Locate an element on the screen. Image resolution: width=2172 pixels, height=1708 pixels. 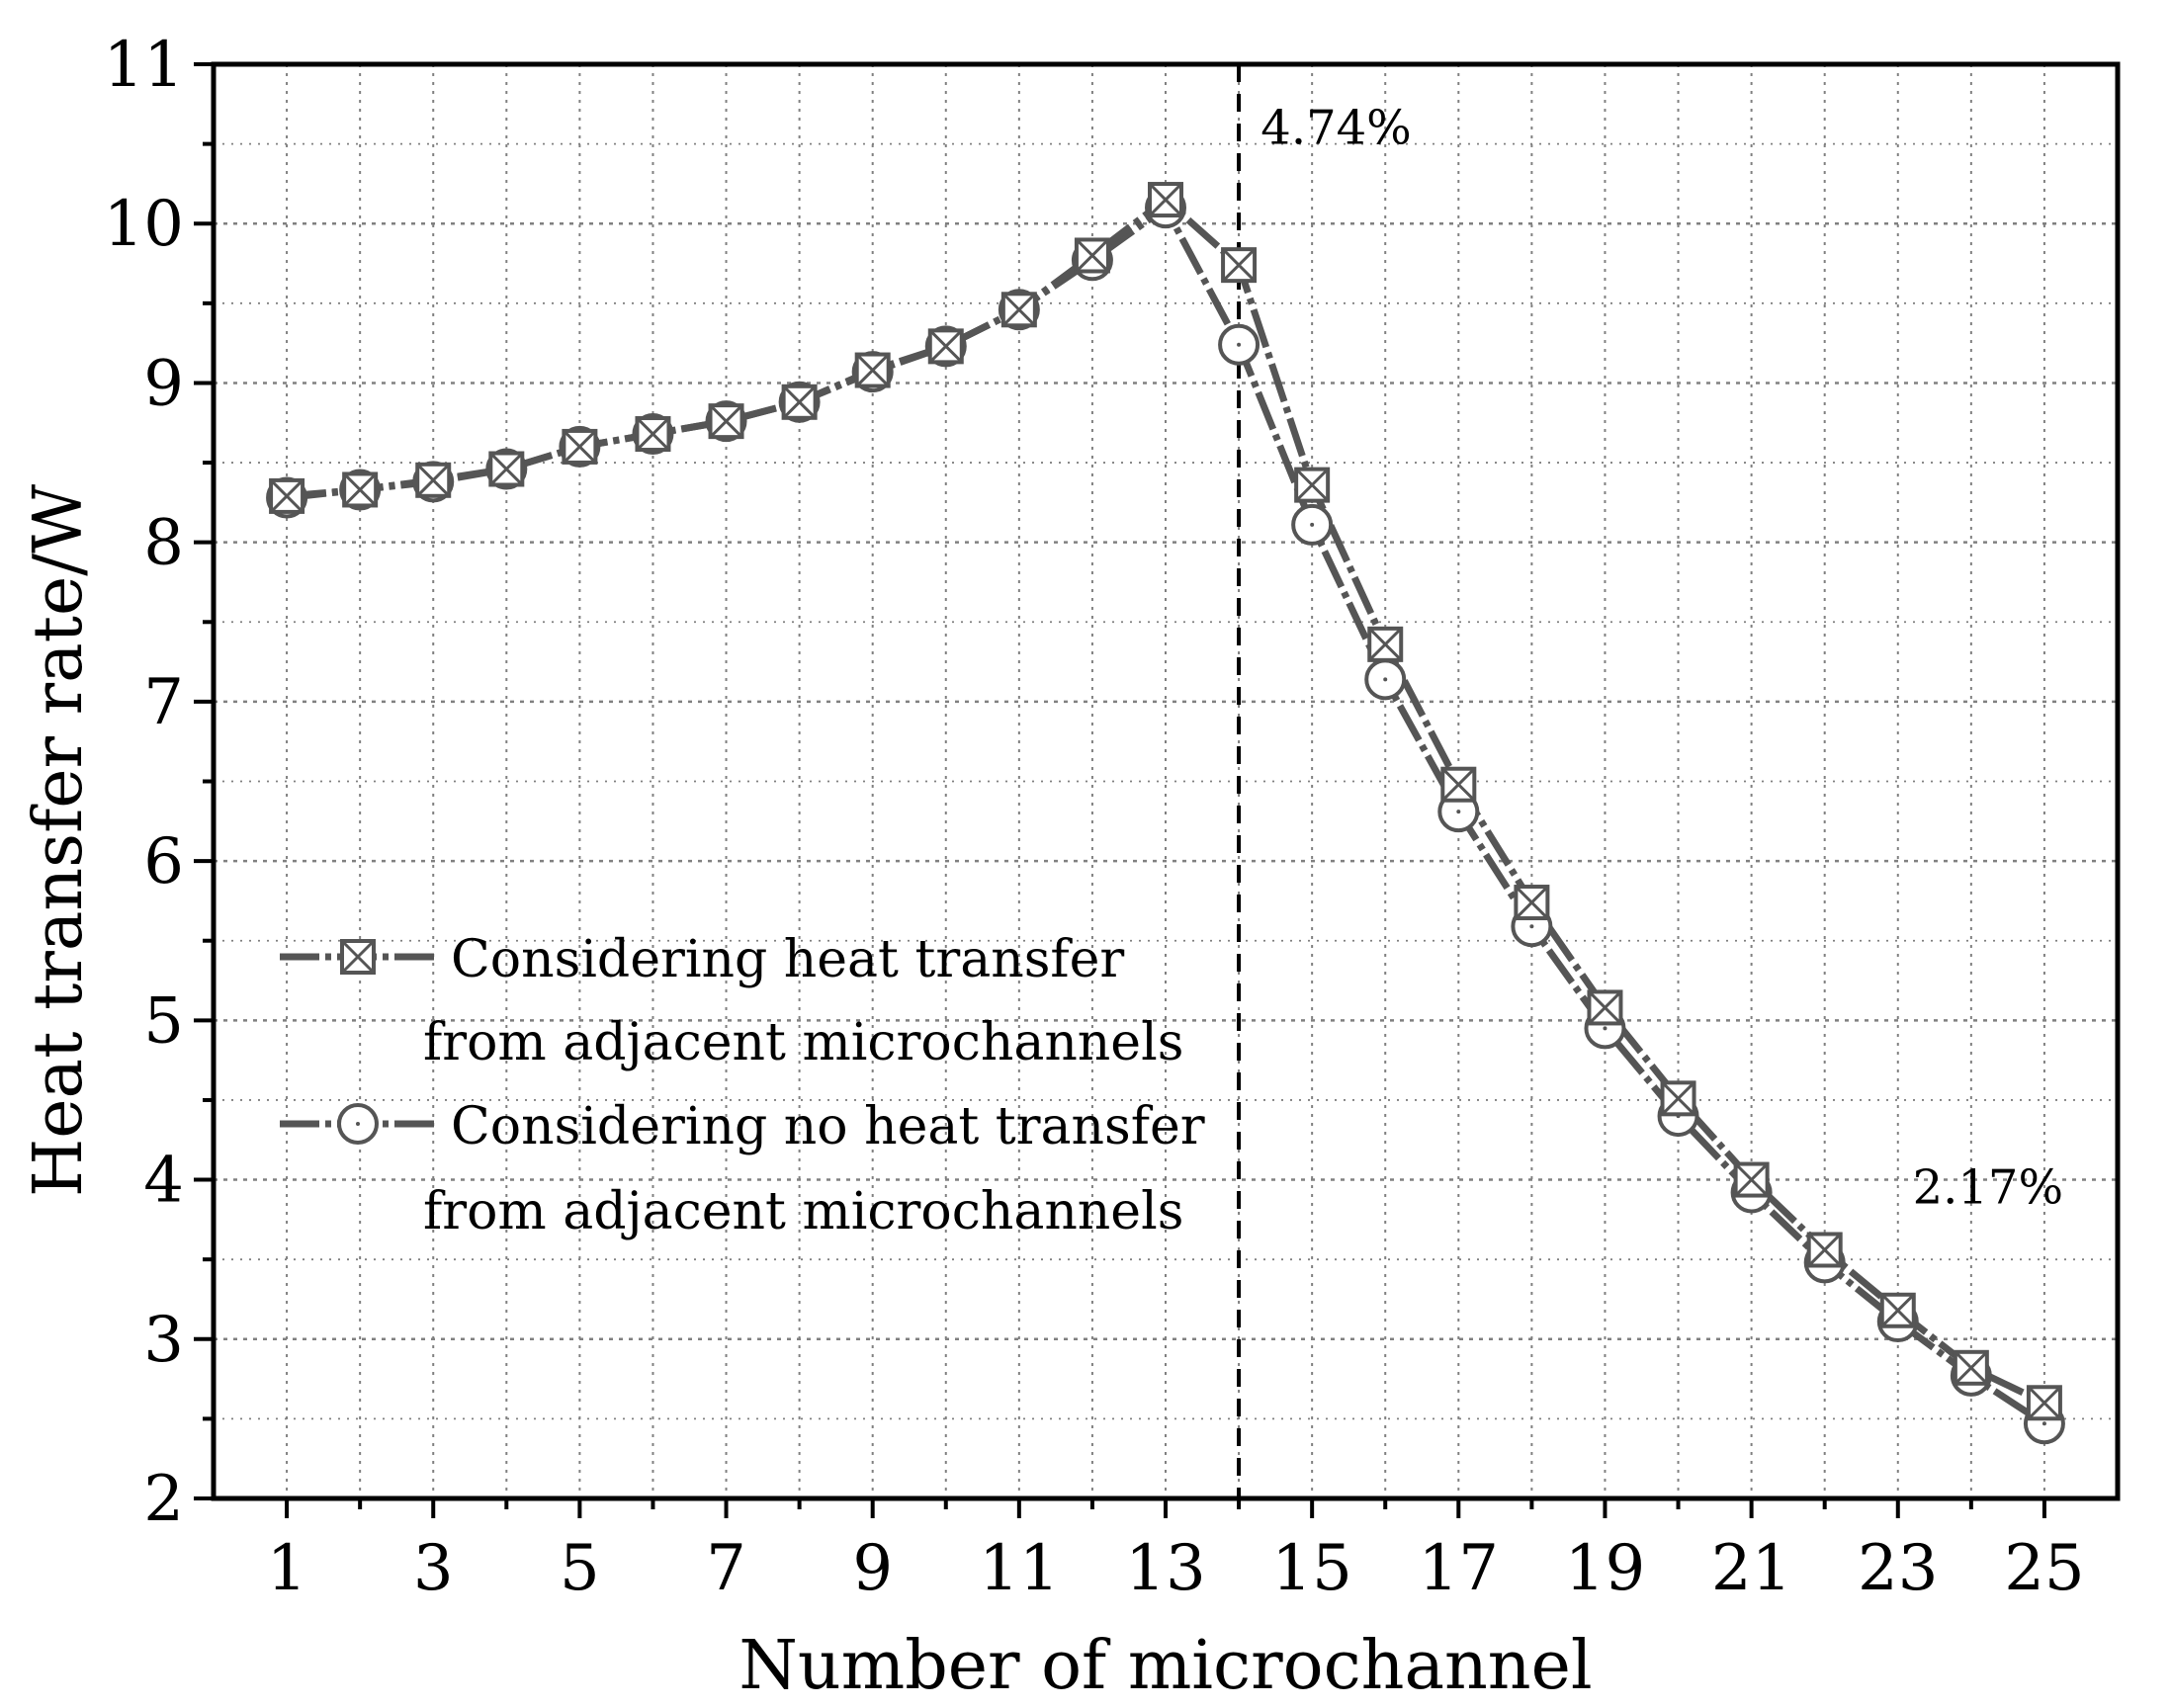
legend-label-series-2-line-1: Considering no heat transfer is located at coordinates (828, 1126).